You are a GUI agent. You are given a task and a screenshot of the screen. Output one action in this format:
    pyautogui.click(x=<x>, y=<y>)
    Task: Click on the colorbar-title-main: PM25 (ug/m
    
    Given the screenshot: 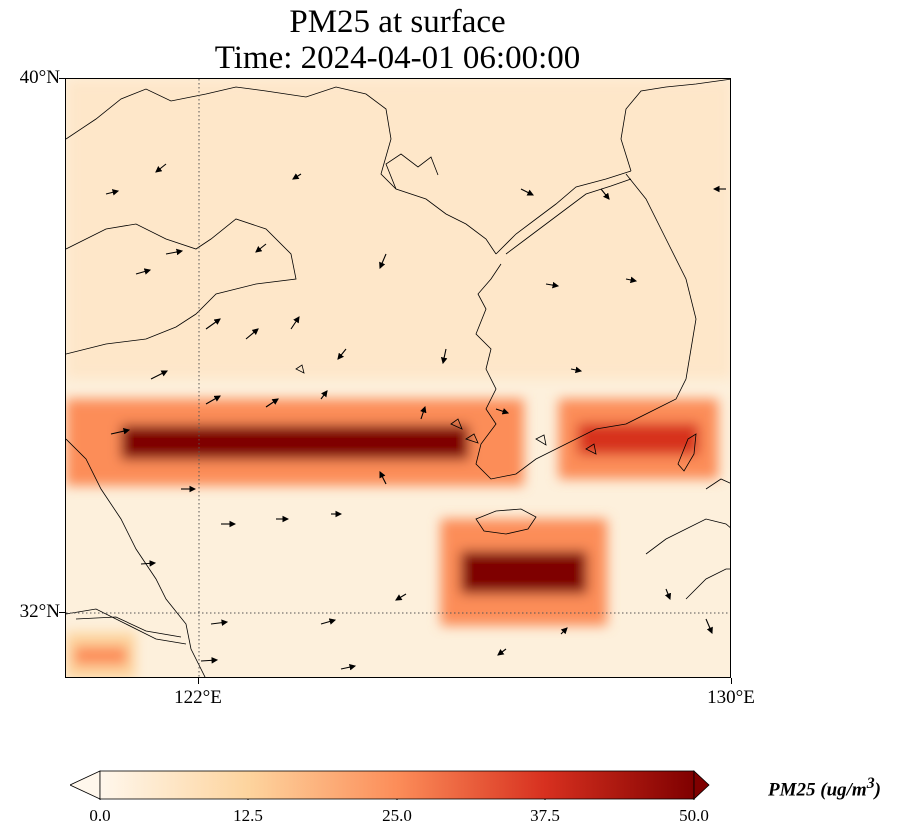 What is the action you would take?
    pyautogui.click(x=817, y=790)
    